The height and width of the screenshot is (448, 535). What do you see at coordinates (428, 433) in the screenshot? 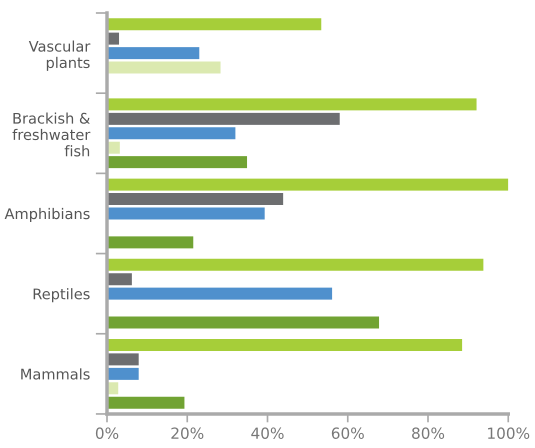
I see `x-tick-label: 80%` at bounding box center [428, 433].